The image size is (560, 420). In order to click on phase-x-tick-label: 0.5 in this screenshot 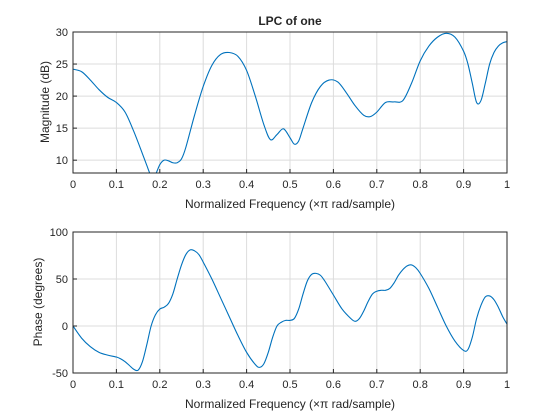, I will do `click(289, 385)`.